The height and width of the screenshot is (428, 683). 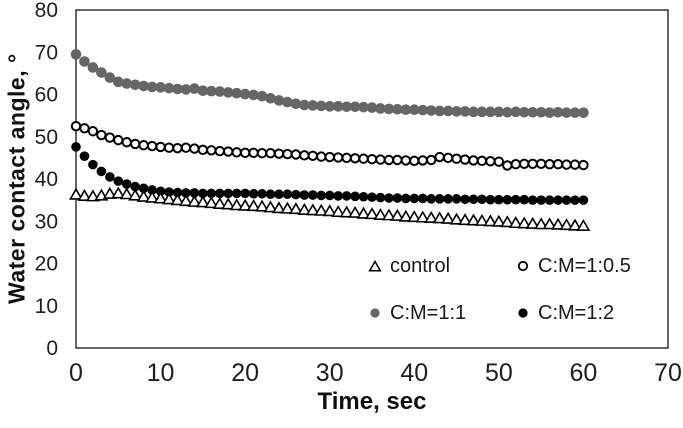 What do you see at coordinates (523, 266) in the screenshot?
I see `open-circle-icon` at bounding box center [523, 266].